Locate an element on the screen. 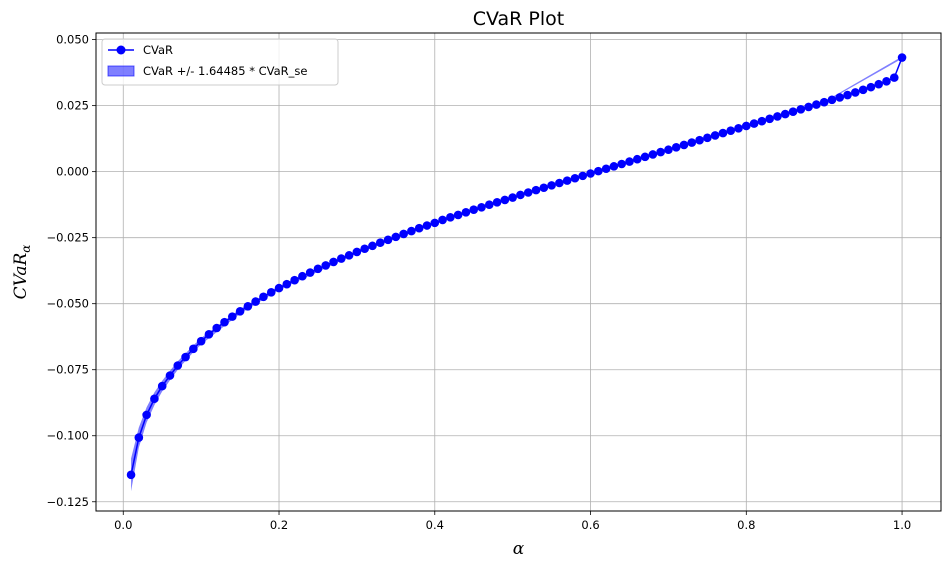 The image size is (950, 566). x-tick-label: 0.8 is located at coordinates (746, 525).